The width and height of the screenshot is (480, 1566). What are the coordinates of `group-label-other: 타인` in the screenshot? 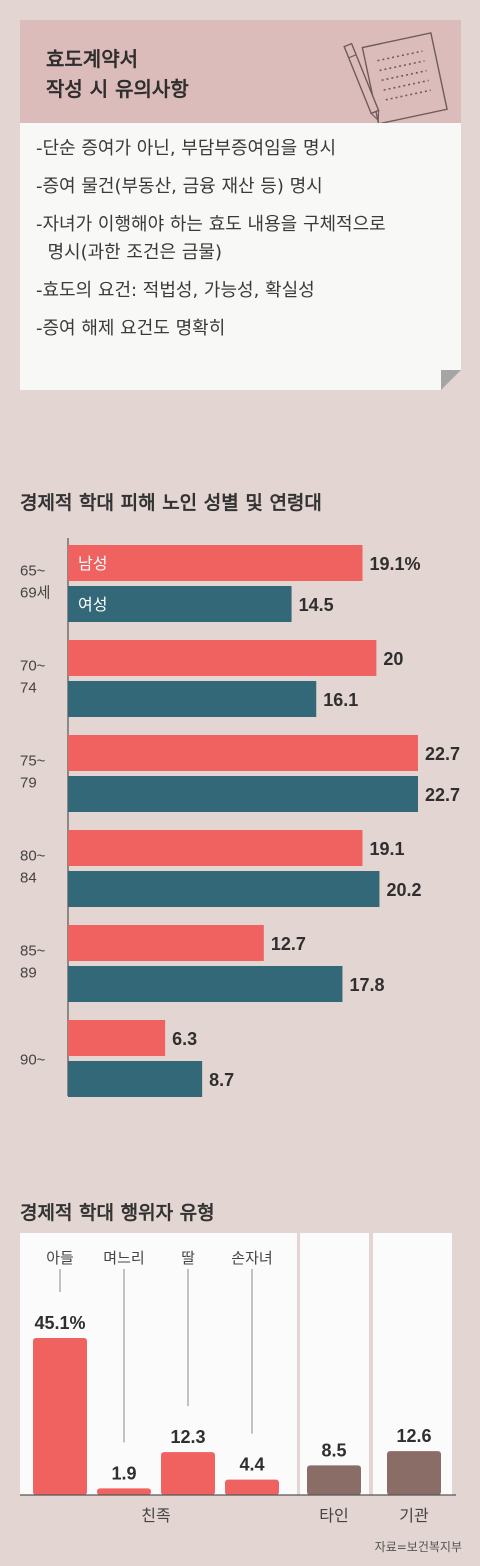 It's located at (333, 1516).